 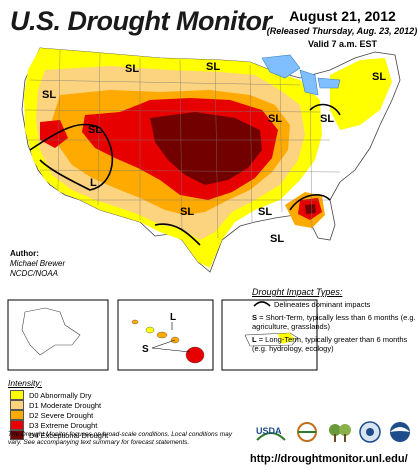 I want to click on legend-label-d1: D1 Moderate Drought, so click(x=65, y=405).